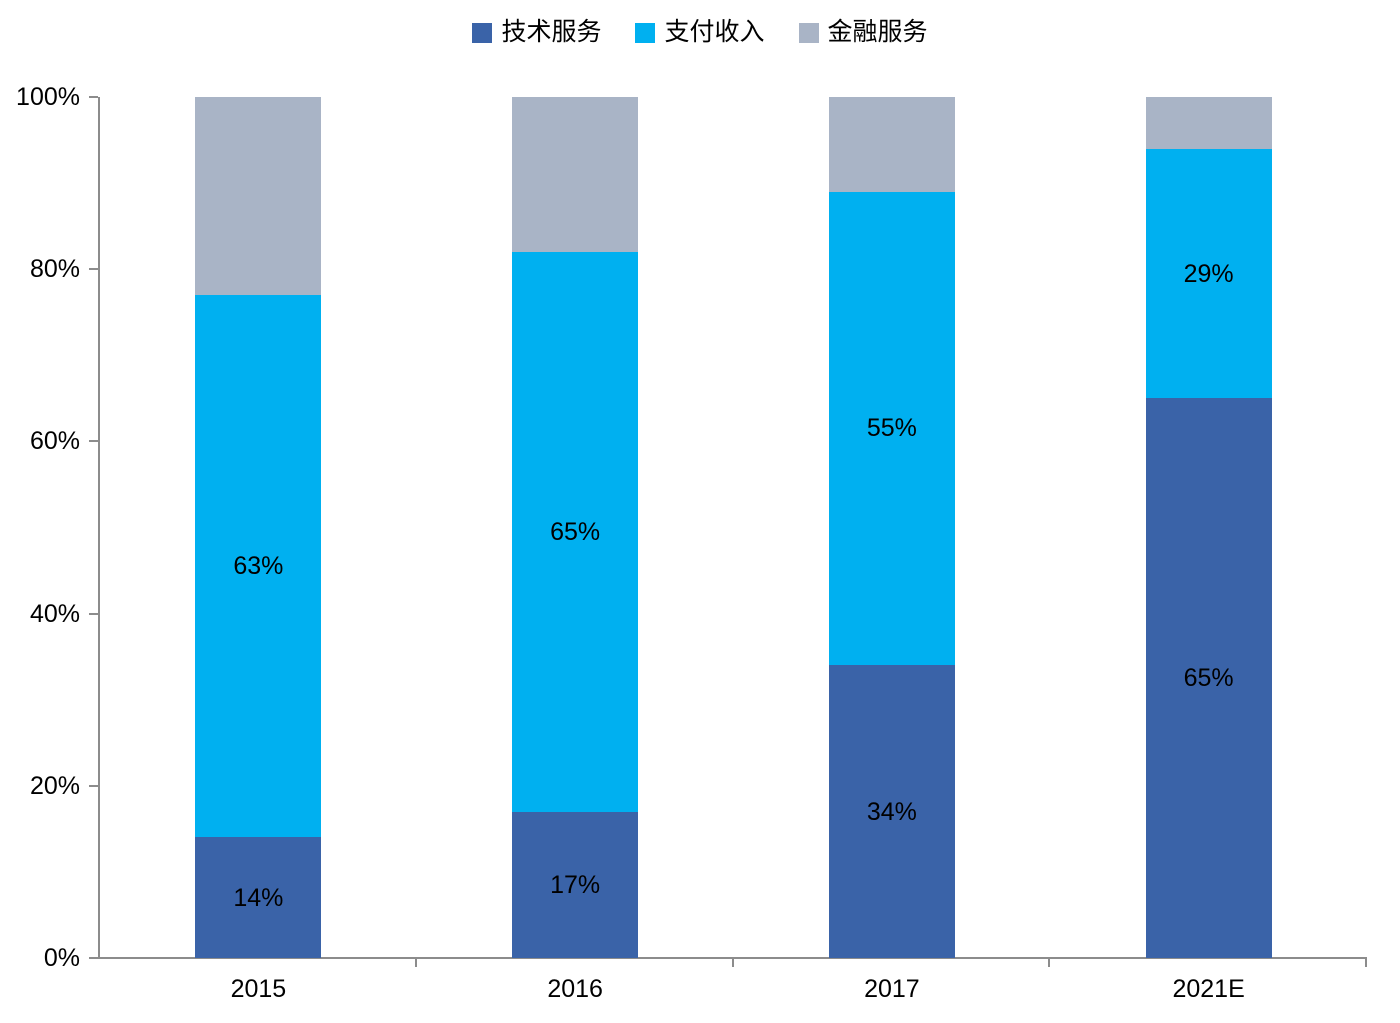 The image size is (1400, 1023). I want to click on legend-item-1: 技术服务, so click(536, 32).